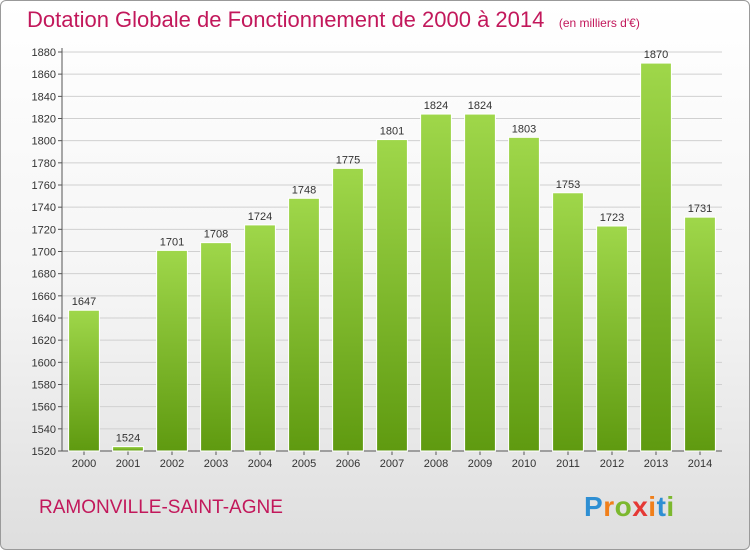  What do you see at coordinates (524, 129) in the screenshot?
I see `value-label-2010: 1803` at bounding box center [524, 129].